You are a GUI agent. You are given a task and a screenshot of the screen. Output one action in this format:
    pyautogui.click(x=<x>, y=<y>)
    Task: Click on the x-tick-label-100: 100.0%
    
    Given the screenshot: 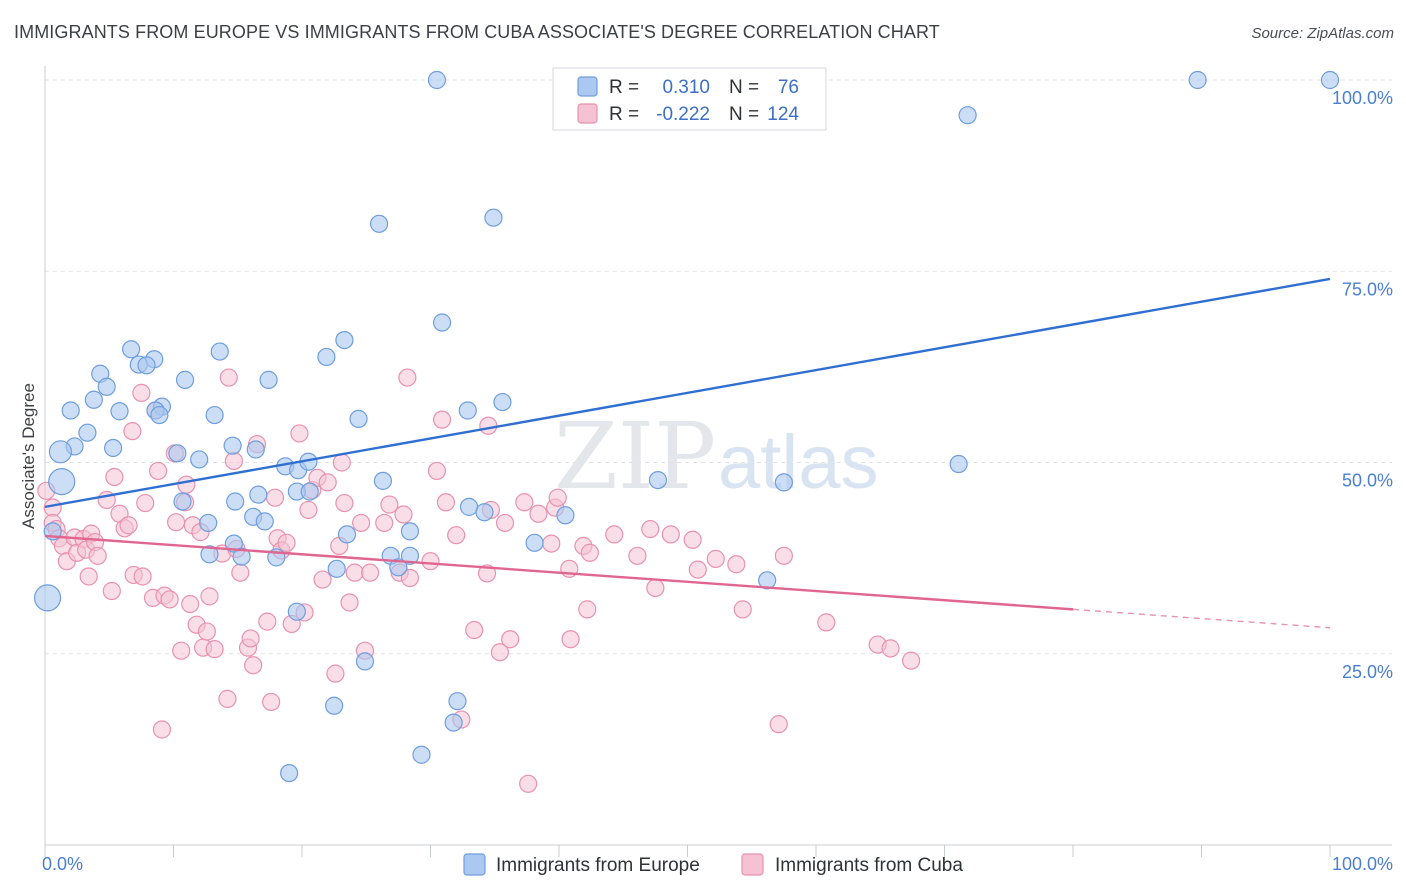 What is the action you would take?
    pyautogui.click(x=1362, y=864)
    